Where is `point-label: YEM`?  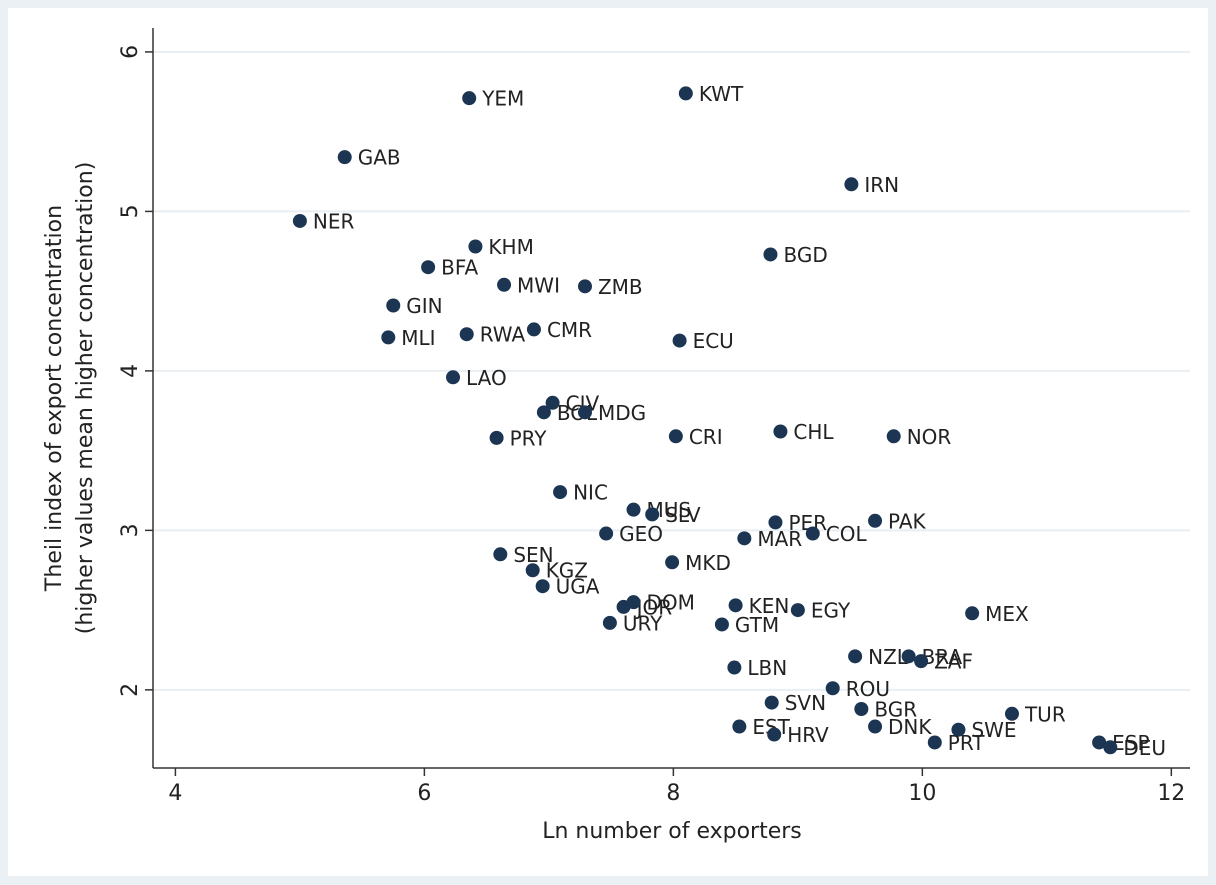 point-label: YEM is located at coordinates (502, 99).